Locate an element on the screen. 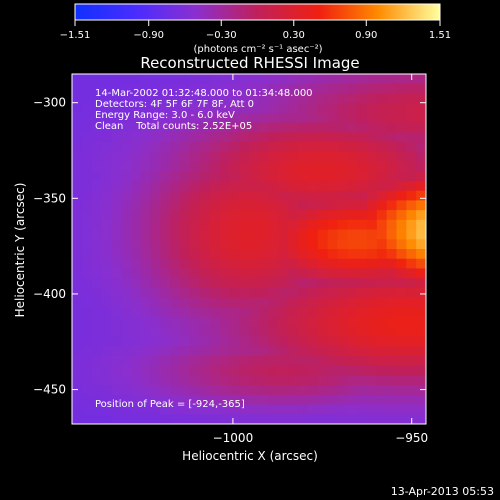 The image size is (500, 500). x-axis-label: Heliocentric X (arcsec) is located at coordinates (250, 456).